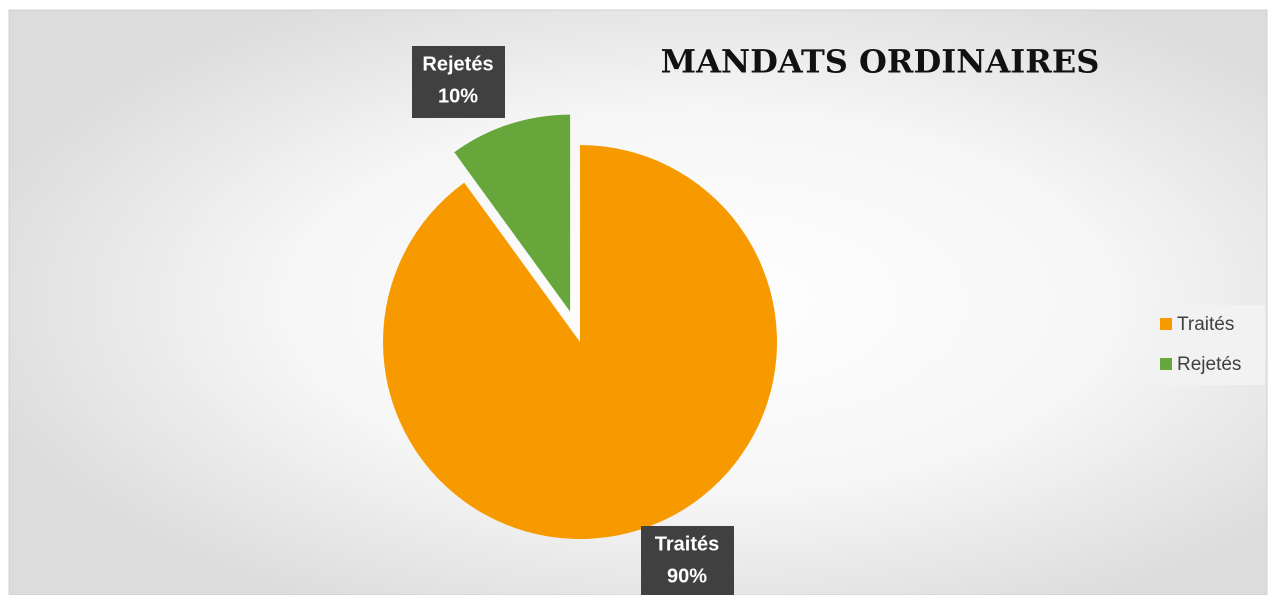 The width and height of the screenshot is (1269, 595). What do you see at coordinates (457, 64) in the screenshot?
I see `data-label-name: Rejetés` at bounding box center [457, 64].